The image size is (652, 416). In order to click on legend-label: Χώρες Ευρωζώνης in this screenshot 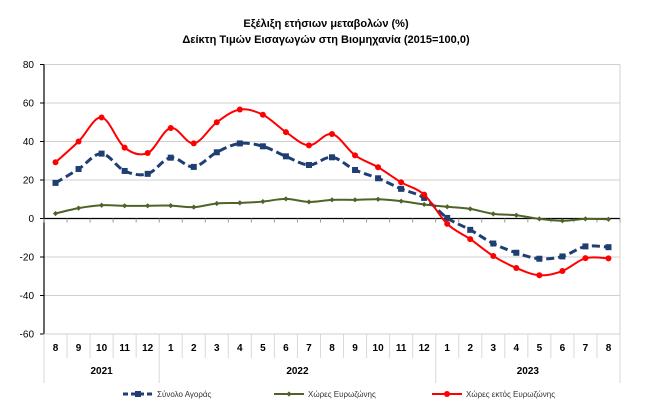, I will do `click(342, 394)`.